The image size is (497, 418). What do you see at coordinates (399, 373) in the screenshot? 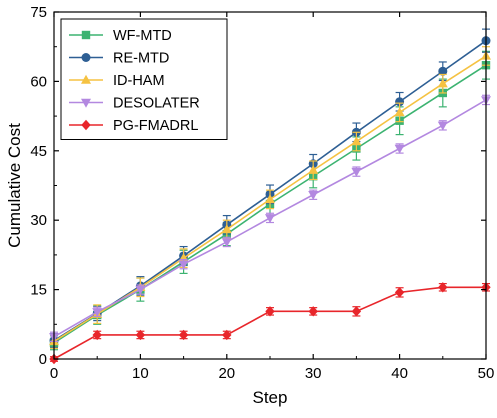
I see `x-tick-label: 40` at bounding box center [399, 373].